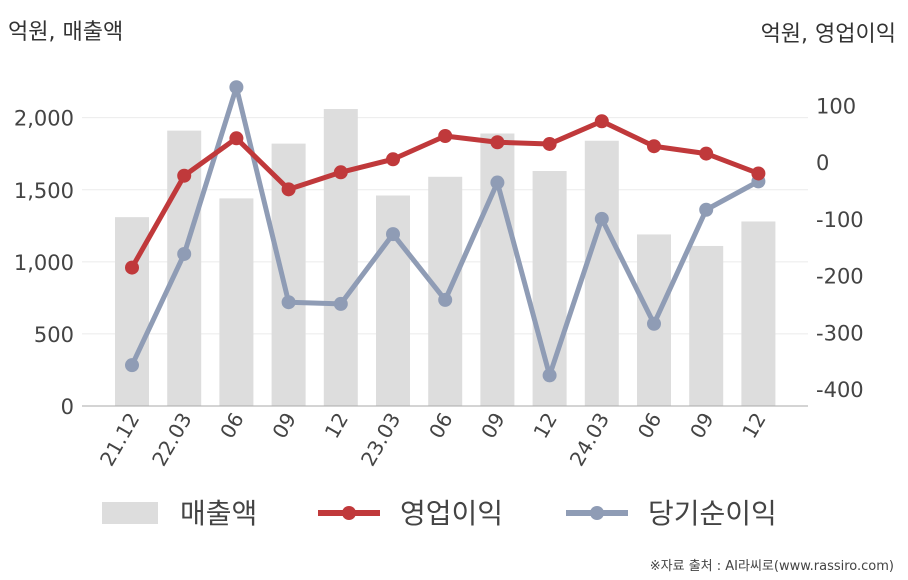 The height and width of the screenshot is (580, 908). Describe the element at coordinates (441, 426) in the screenshot. I see `x-tick-label-6: 06` at that location.